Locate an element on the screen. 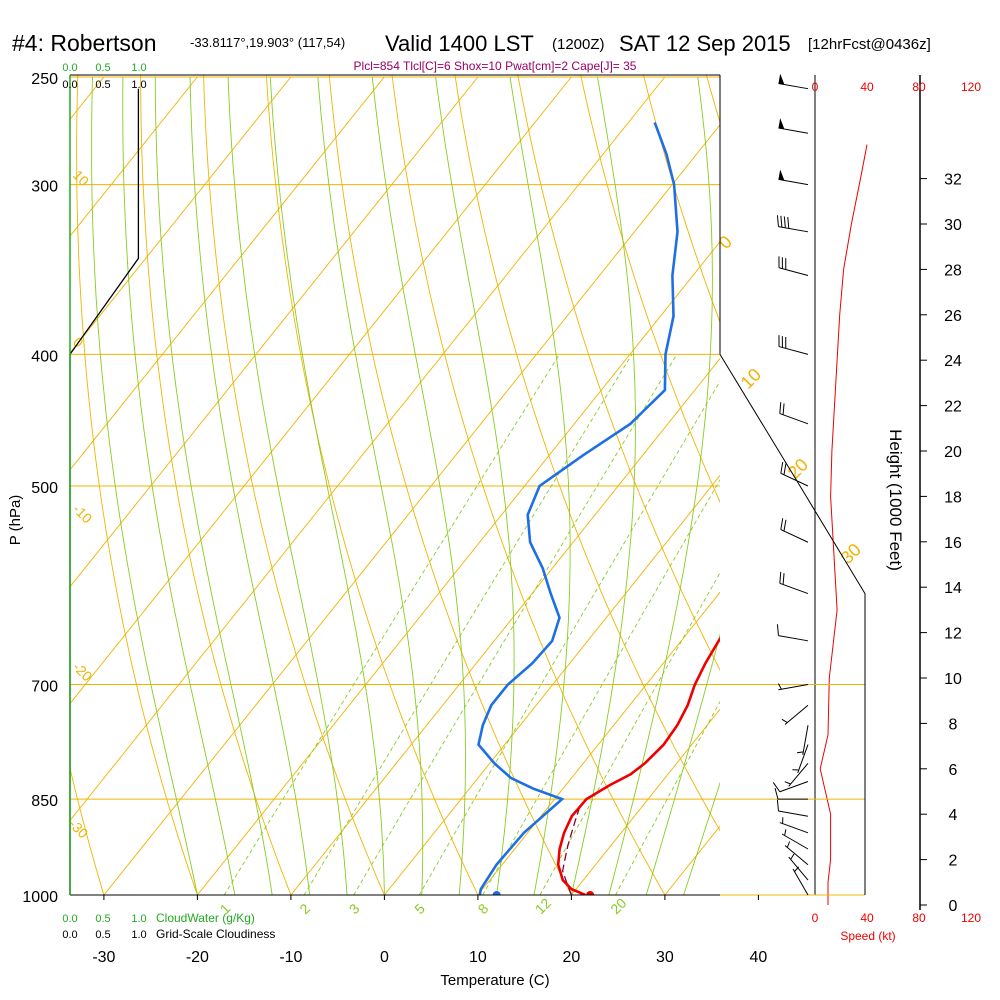 This screenshot has width=1000, height=1000. height-tick-label: 12 is located at coordinates (953, 634).